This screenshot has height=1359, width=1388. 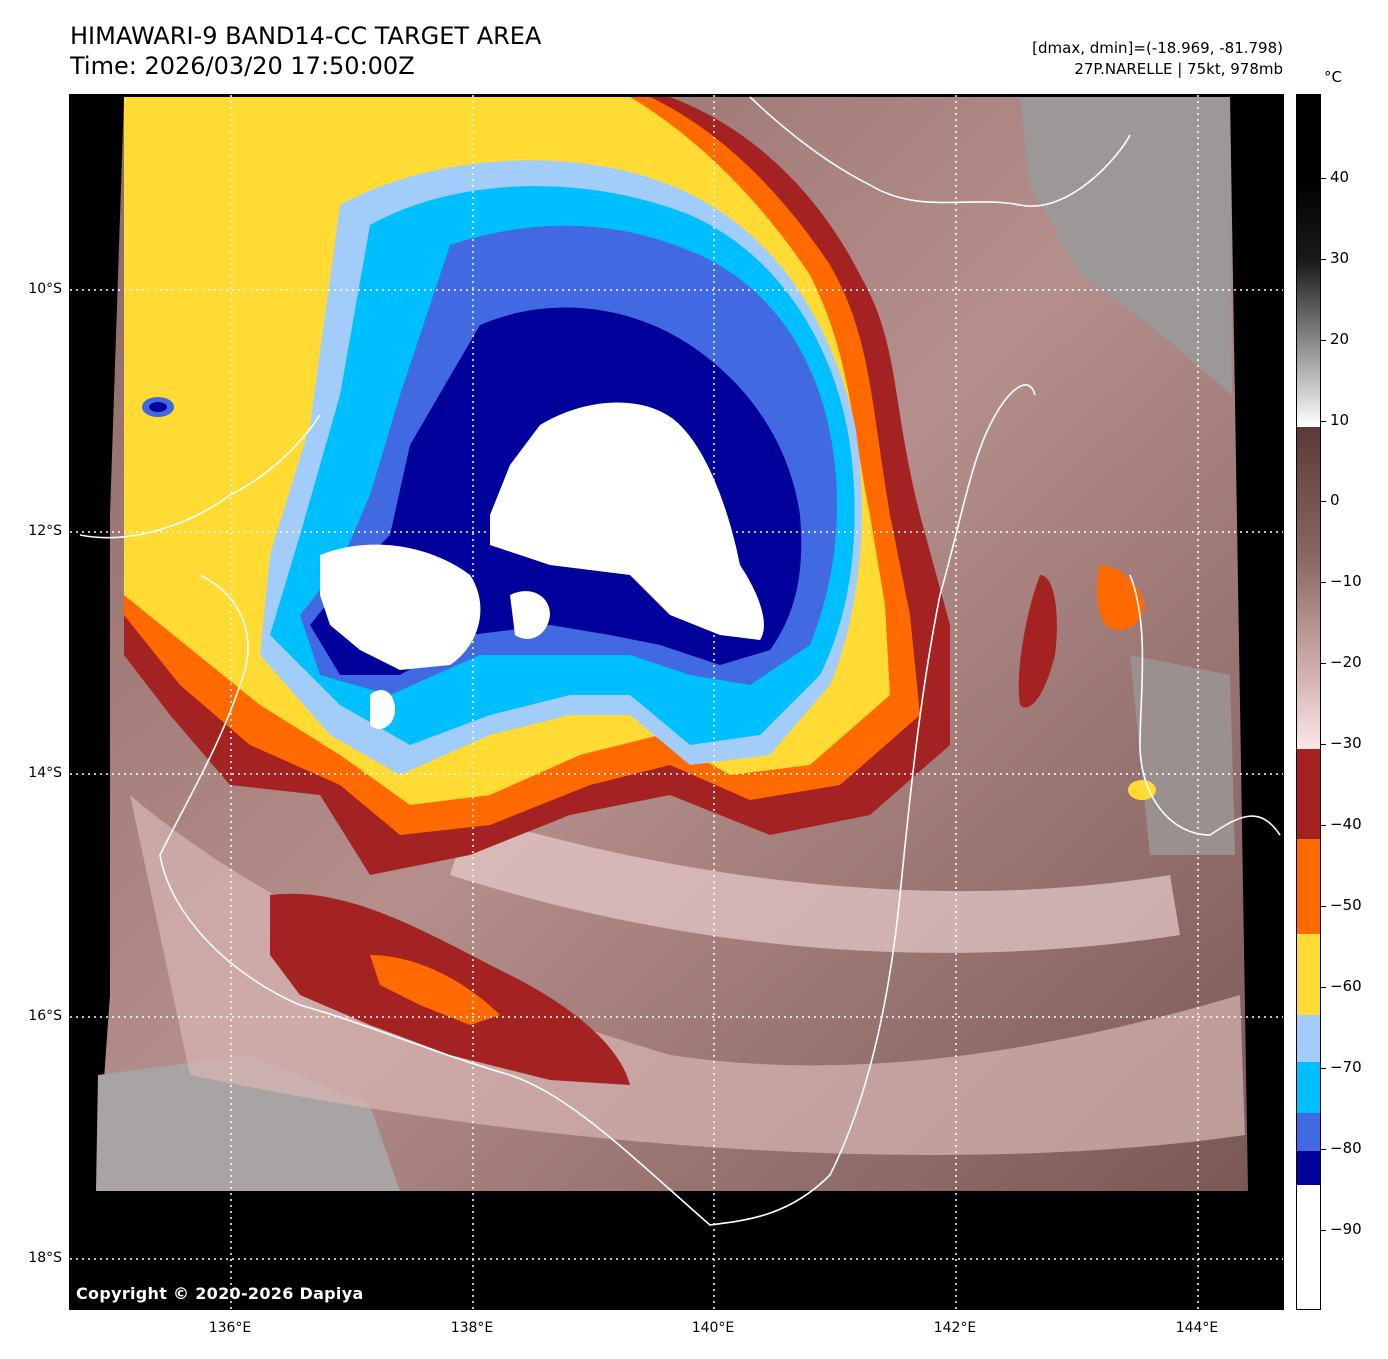 What do you see at coordinates (45, 773) in the screenshot?
I see `lat-label-14s: 14°S` at bounding box center [45, 773].